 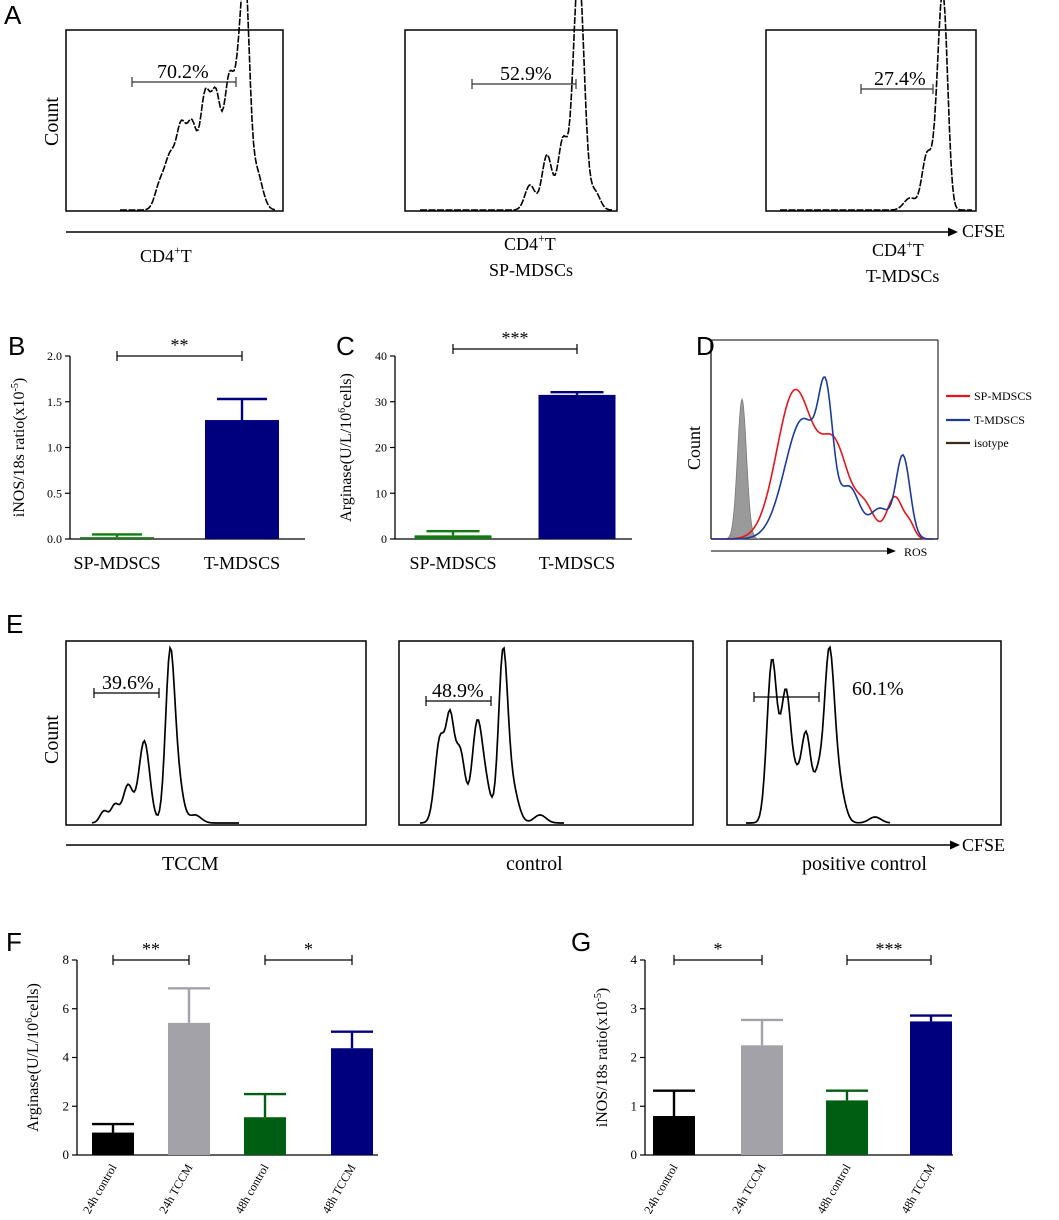 What do you see at coordinates (581, 942) in the screenshot?
I see `panel-label-g: G` at bounding box center [581, 942].